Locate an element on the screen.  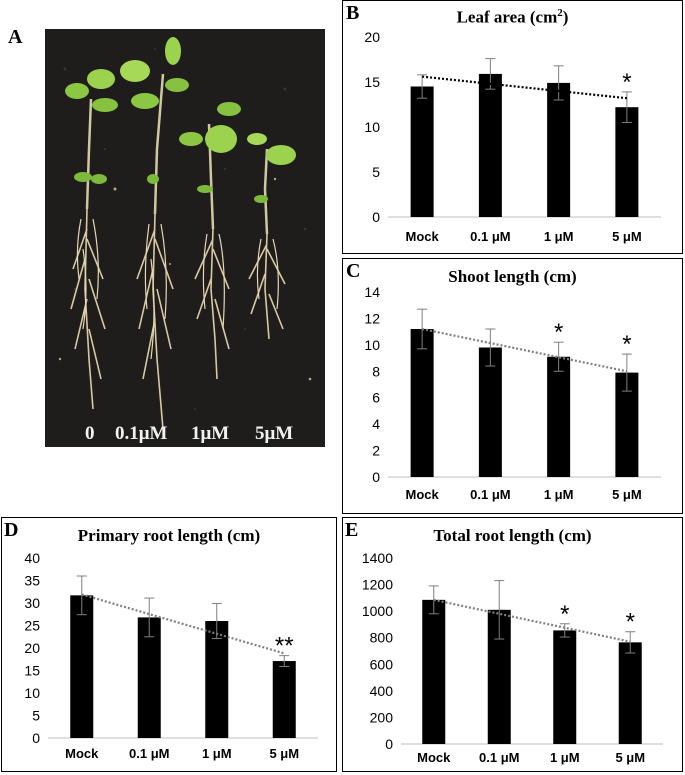
y-tick-label: 1200 is located at coordinates (377, 585).